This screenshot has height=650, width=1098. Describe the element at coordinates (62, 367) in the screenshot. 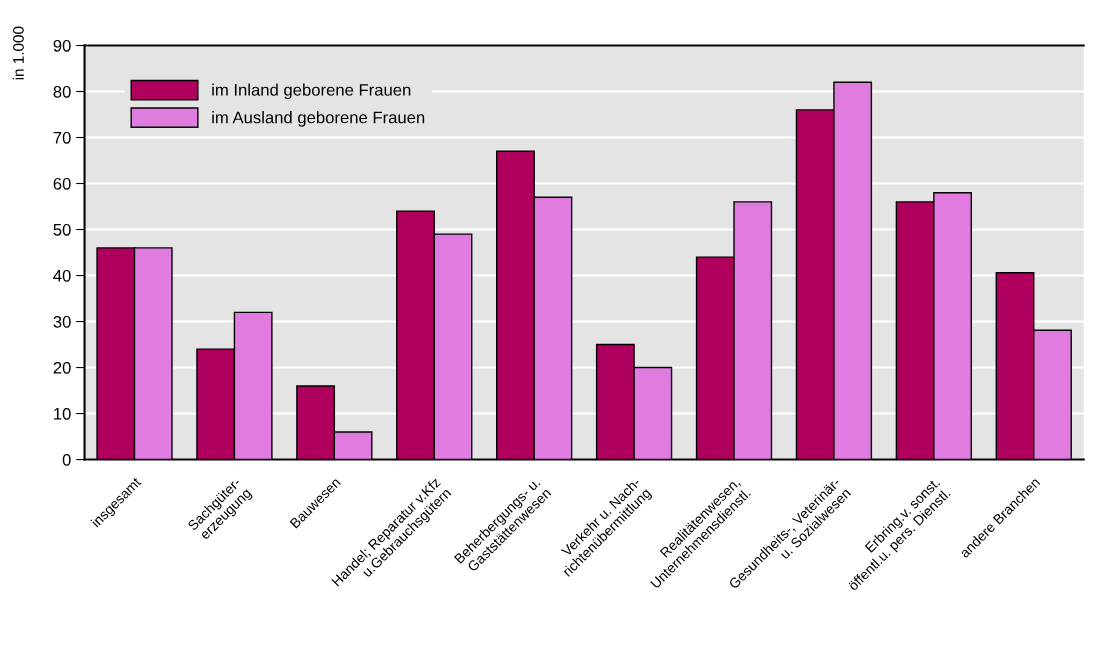

I see `y-tick-label: 20` at that location.